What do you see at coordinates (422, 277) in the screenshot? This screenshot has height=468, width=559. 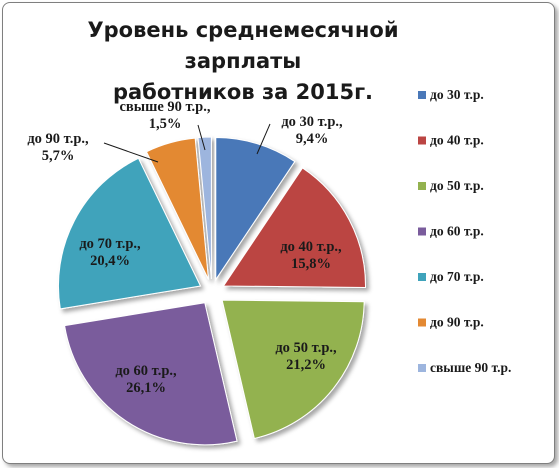 I see `legend-swatch-до-70-т-р` at bounding box center [422, 277].